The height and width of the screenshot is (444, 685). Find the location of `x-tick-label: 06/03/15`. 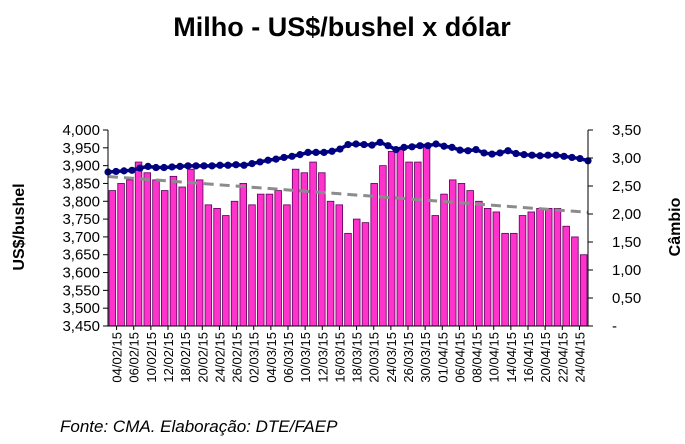

x-tick-label: 06/03/15 is located at coordinates (288, 357).